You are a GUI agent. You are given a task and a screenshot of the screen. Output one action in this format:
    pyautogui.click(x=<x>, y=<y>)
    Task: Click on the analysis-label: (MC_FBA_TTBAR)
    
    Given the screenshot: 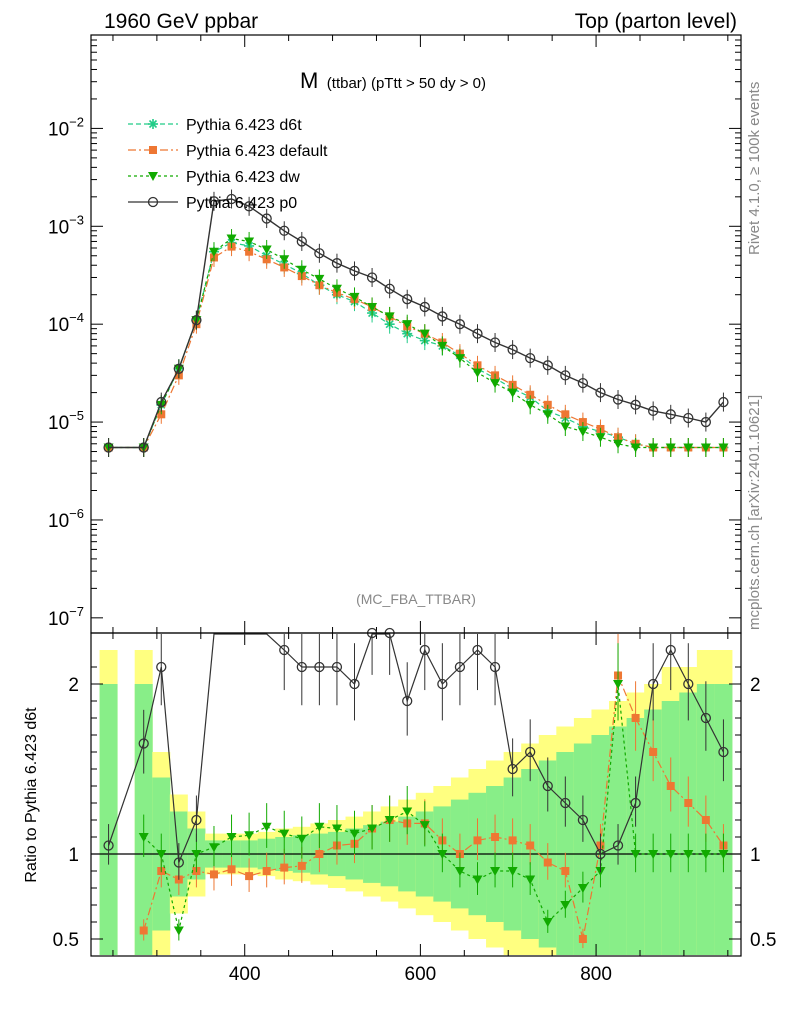 What is the action you would take?
    pyautogui.click(x=416, y=599)
    